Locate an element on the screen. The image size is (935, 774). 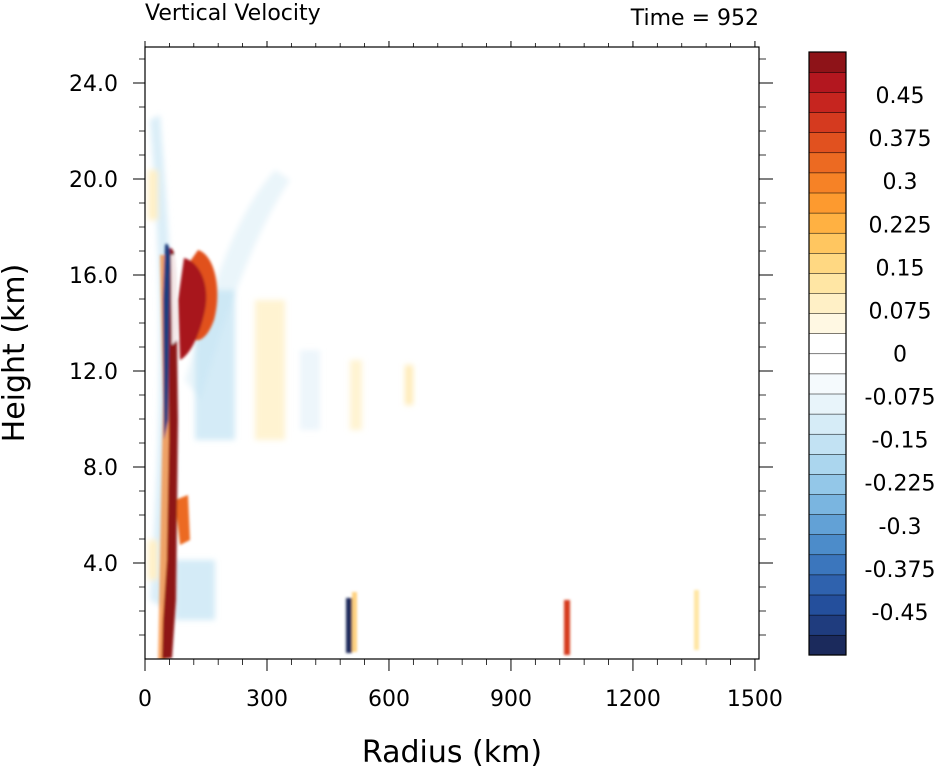
bl-cell-halo is located at coordinates (354, 622).